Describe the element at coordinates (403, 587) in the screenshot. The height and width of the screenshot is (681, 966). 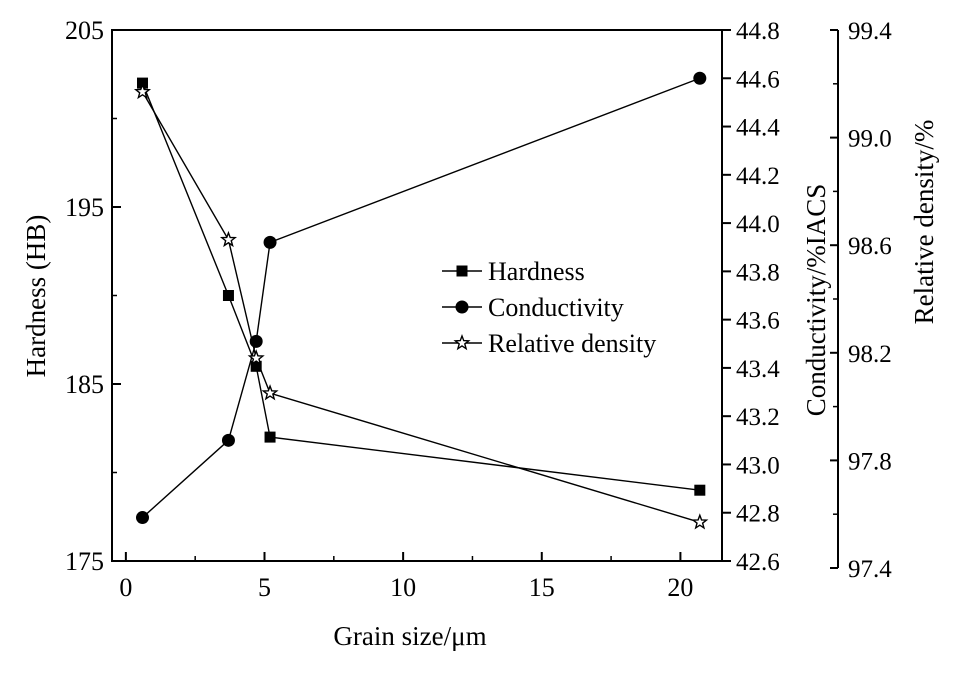
I see `x-tick-label: 10` at that location.